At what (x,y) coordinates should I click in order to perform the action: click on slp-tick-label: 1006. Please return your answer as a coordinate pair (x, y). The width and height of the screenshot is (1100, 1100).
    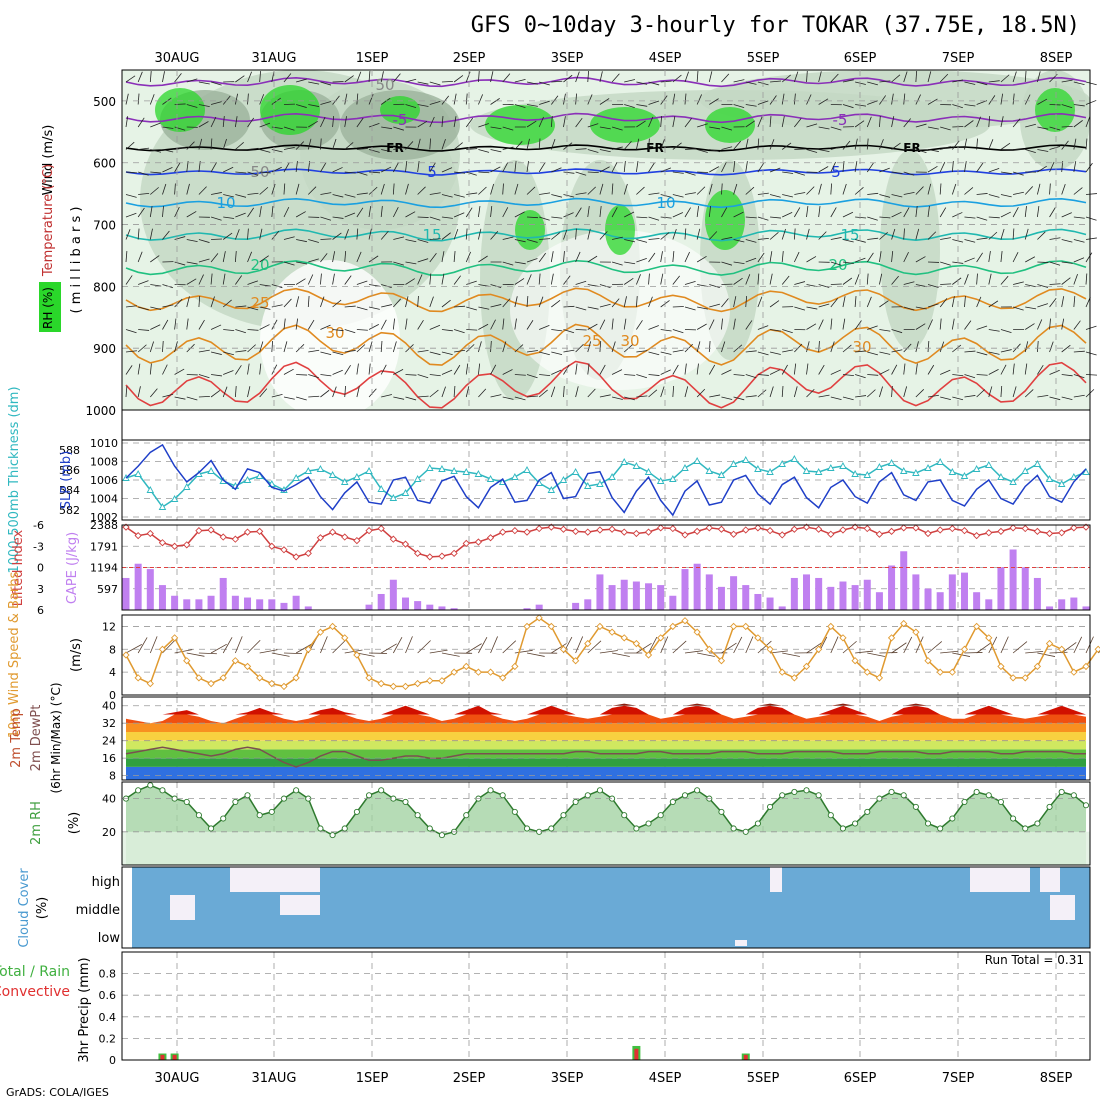
    Looking at the image, I should click on (104, 480).